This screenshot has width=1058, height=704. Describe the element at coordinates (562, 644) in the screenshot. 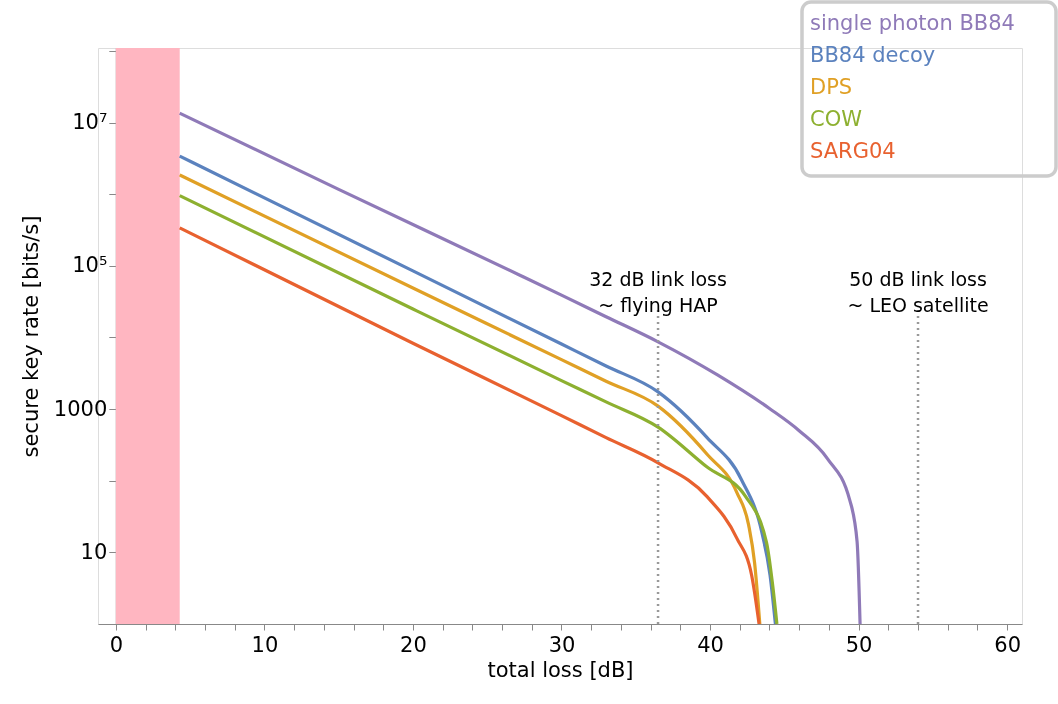

I see `x-tick-label: 30` at that location.